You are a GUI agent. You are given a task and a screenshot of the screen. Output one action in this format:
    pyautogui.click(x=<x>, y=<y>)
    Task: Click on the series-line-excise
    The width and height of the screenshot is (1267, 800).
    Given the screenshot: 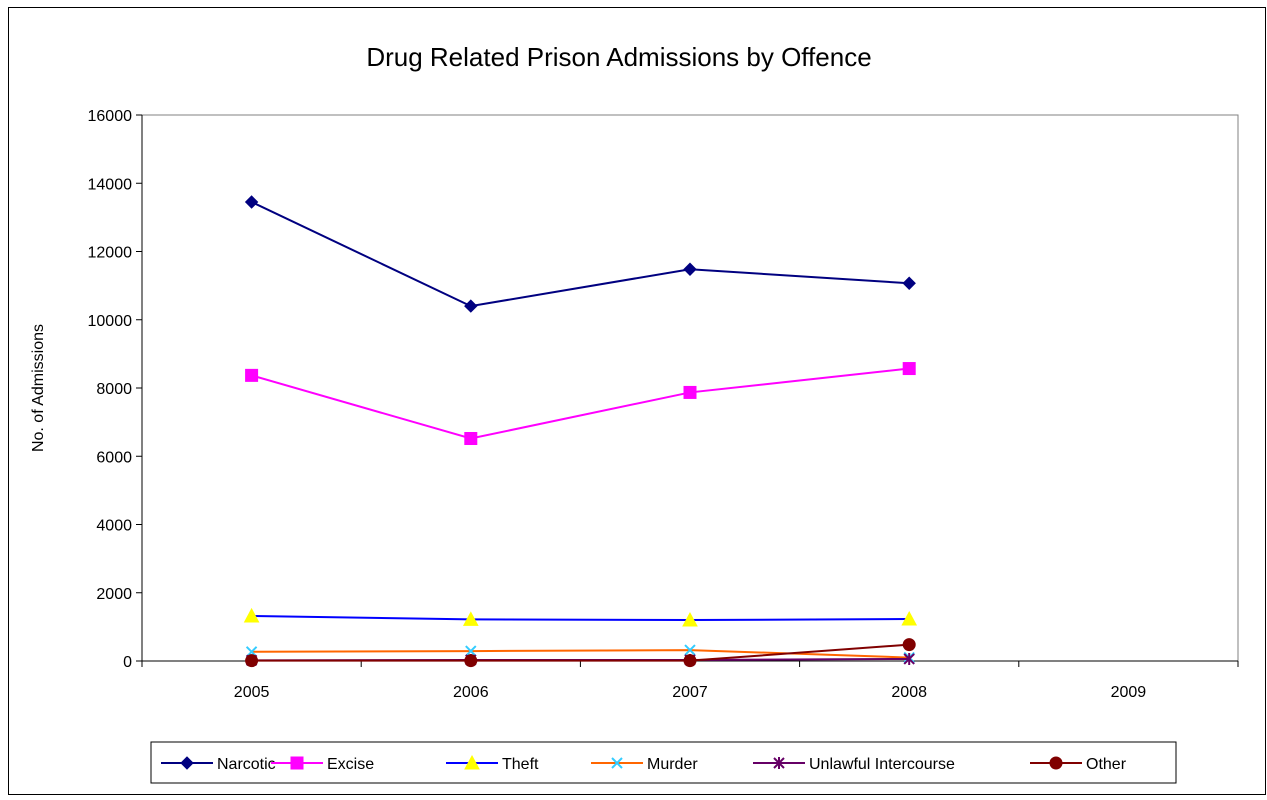 What is the action you would take?
    pyautogui.click(x=580, y=403)
    